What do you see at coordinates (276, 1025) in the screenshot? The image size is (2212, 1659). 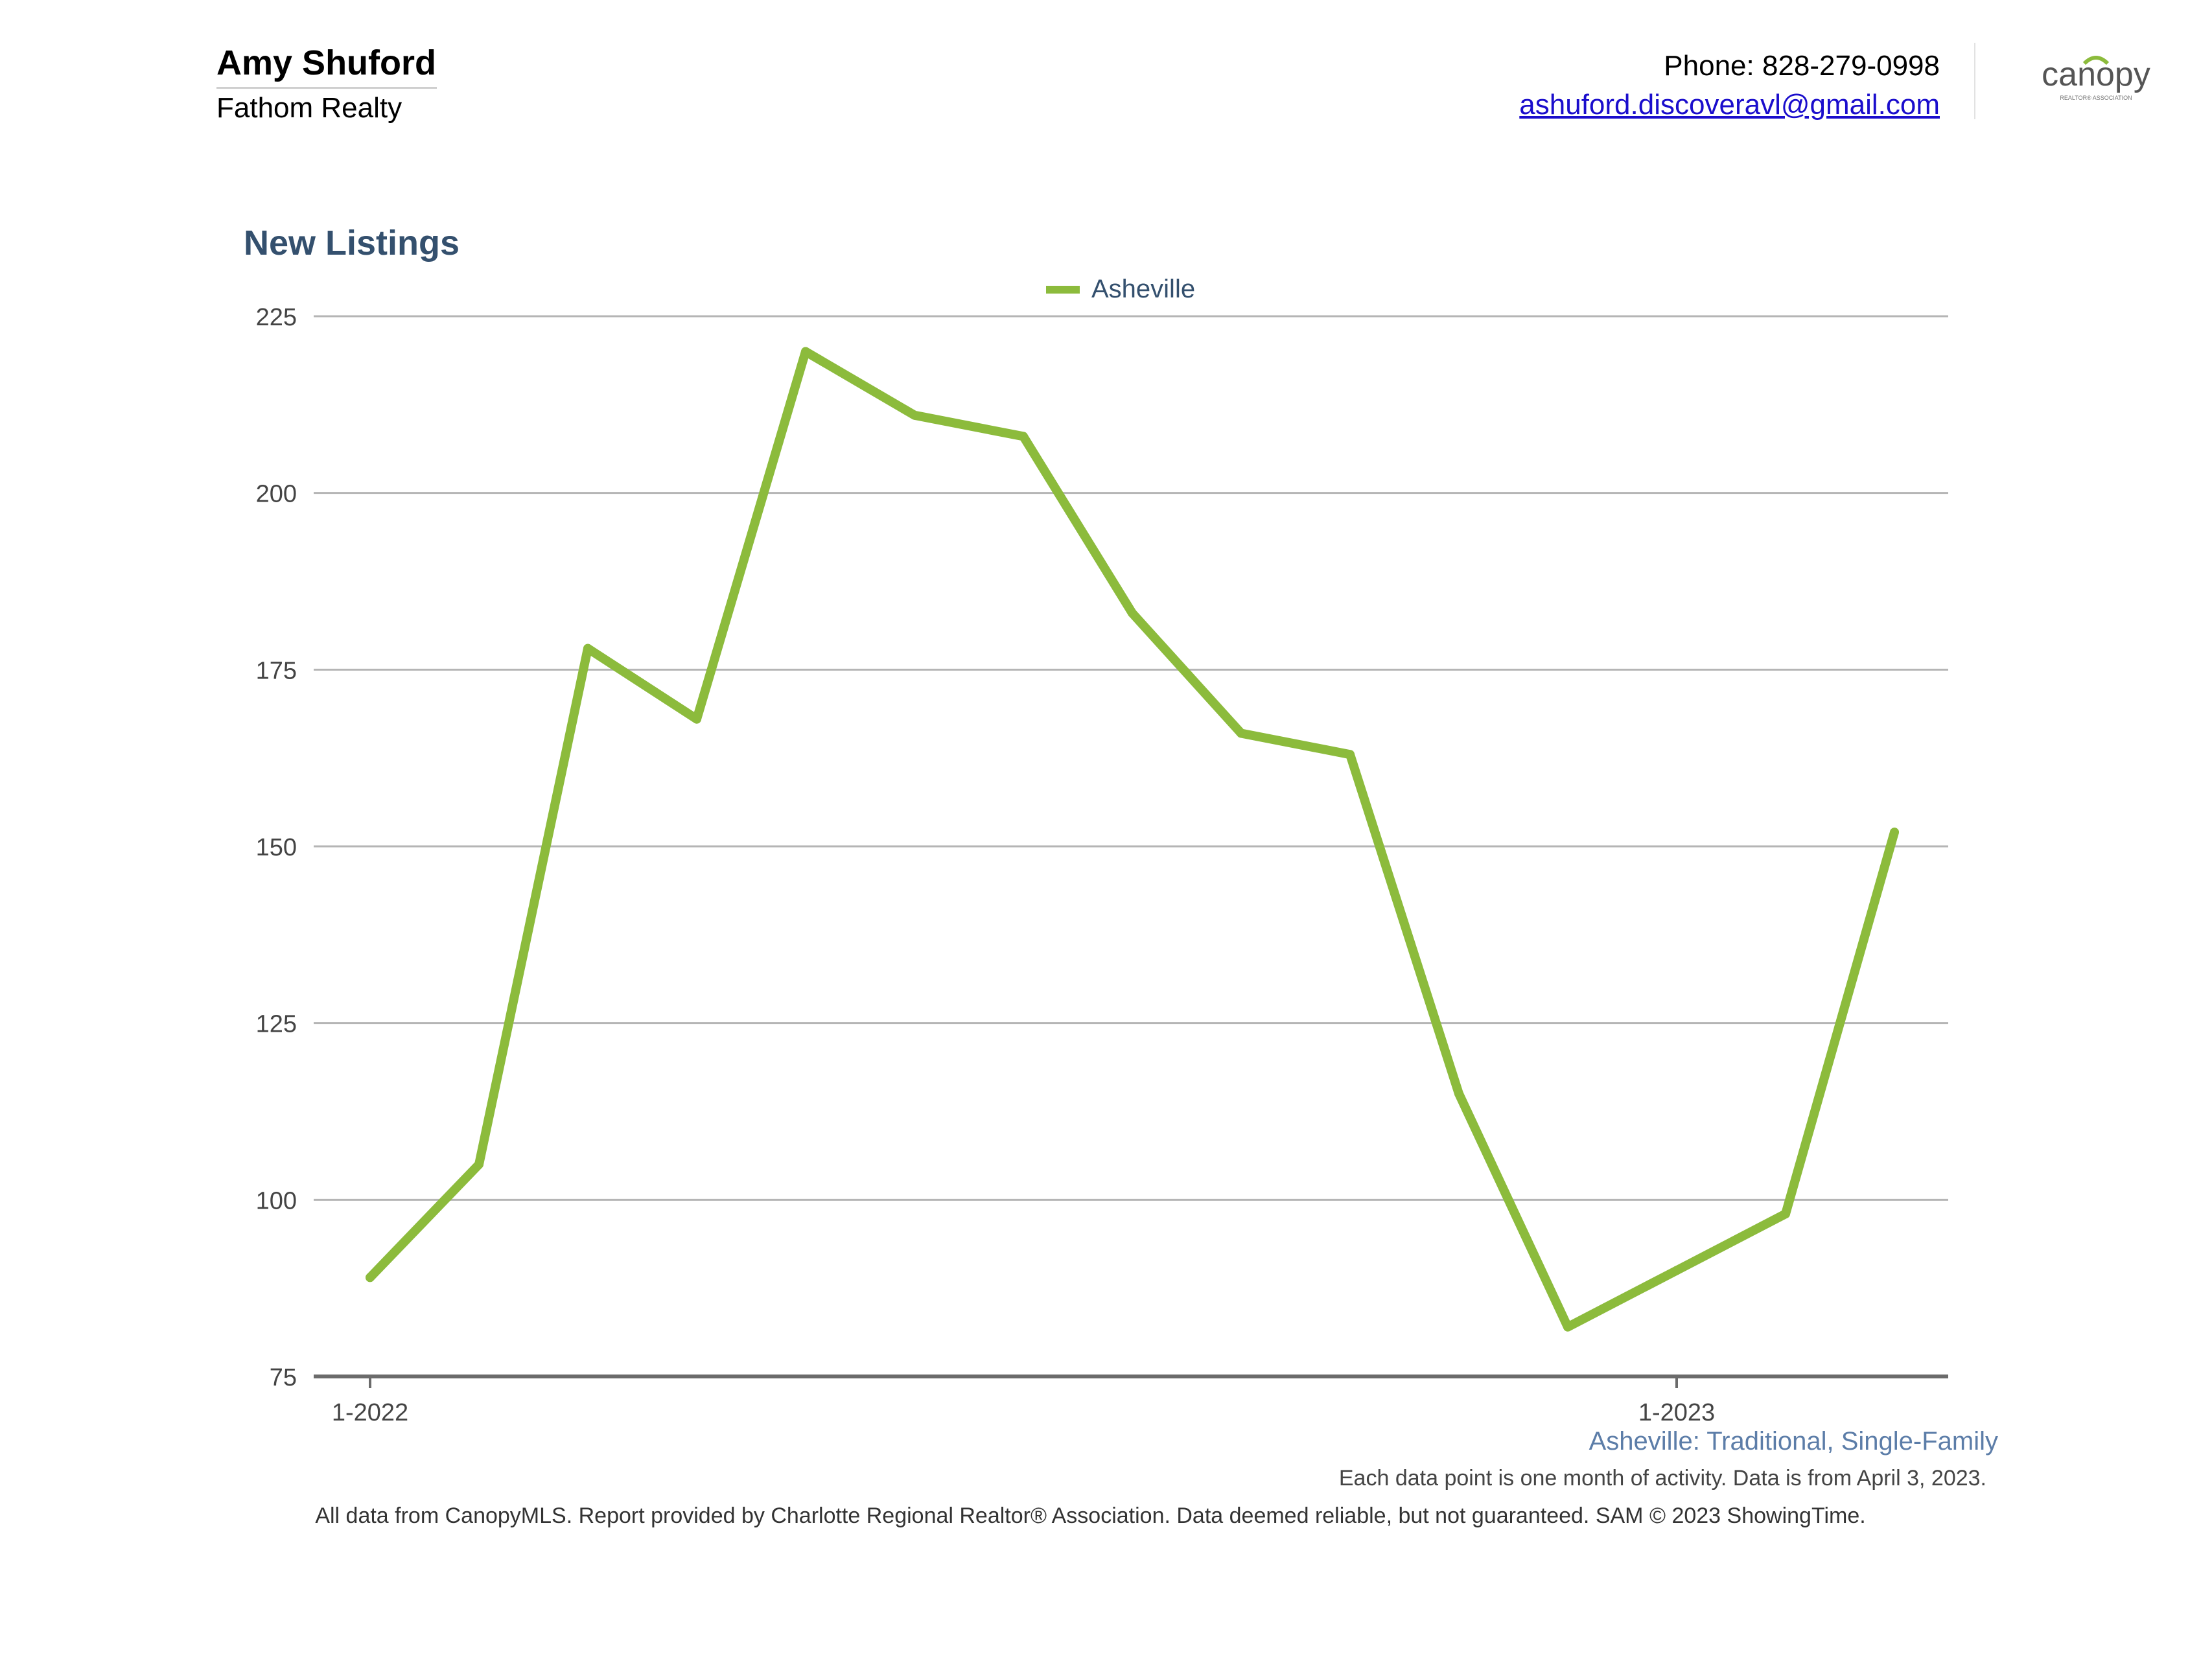 I see `y-tick-label-125: 125` at bounding box center [276, 1025].